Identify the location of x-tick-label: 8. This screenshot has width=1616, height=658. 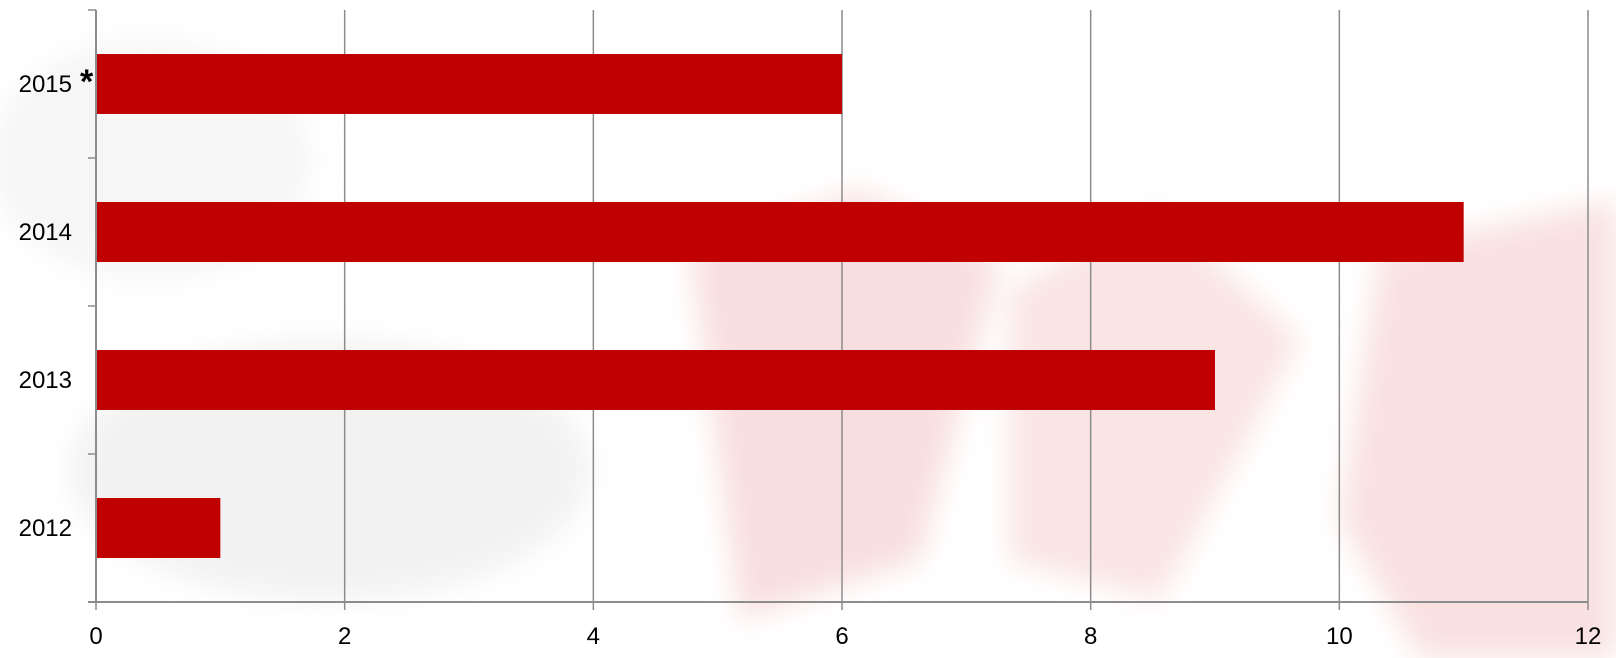
(1090, 636).